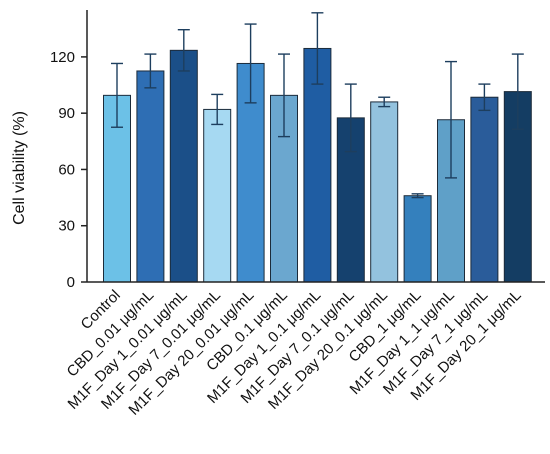 The width and height of the screenshot is (550, 454). Describe the element at coordinates (71, 282) in the screenshot. I see `y-tick-label-0: 0` at that location.